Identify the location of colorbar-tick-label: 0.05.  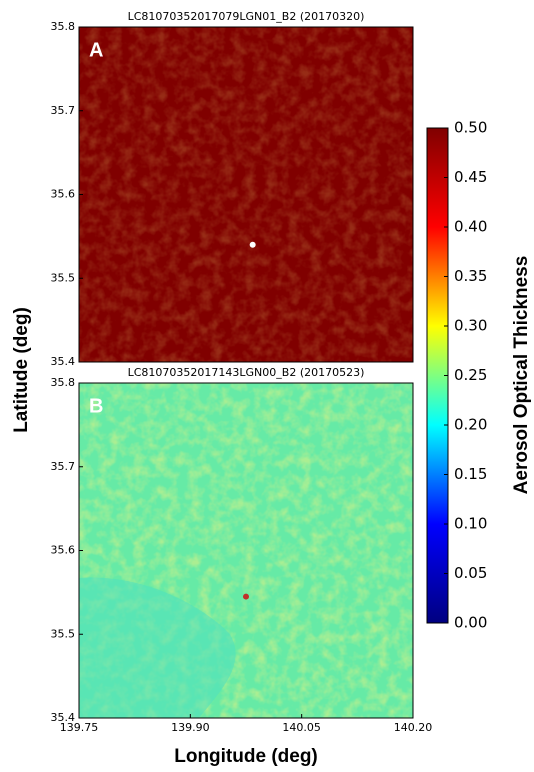
(470, 573).